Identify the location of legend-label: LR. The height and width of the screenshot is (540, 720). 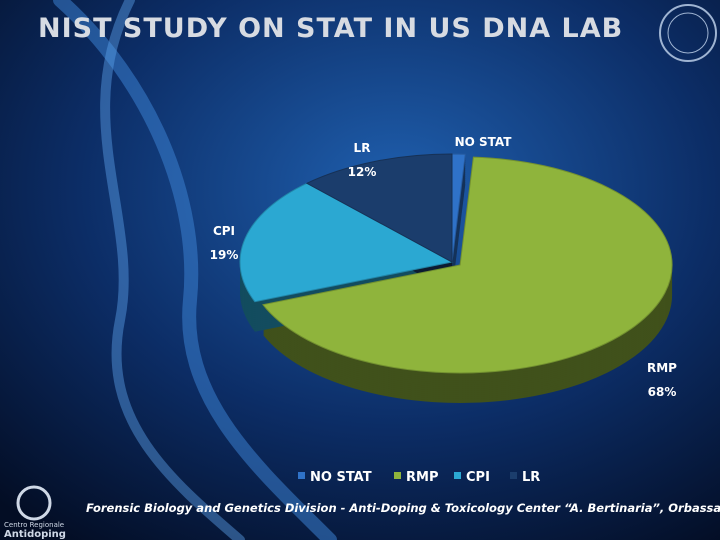
(531, 477).